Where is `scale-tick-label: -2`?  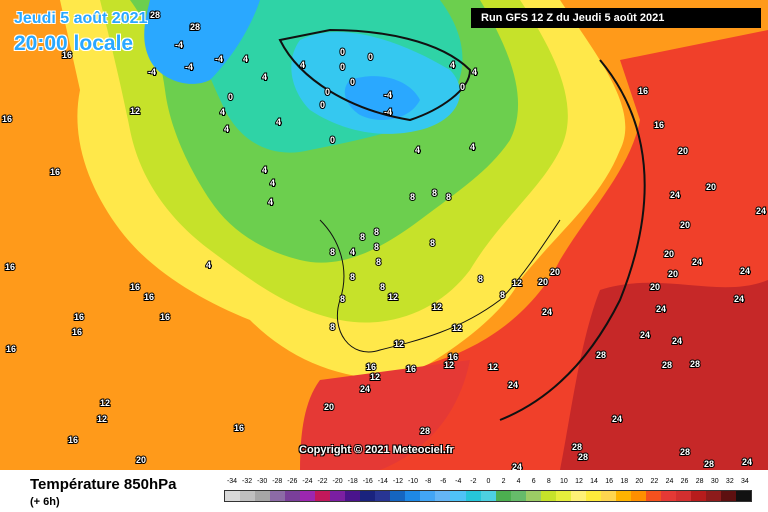 scale-tick-label: -2 is located at coordinates (473, 481).